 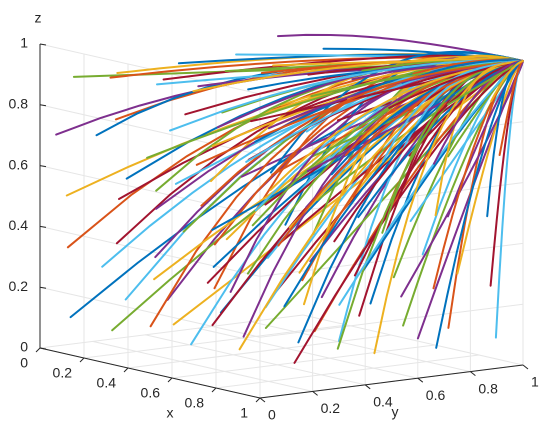 I want to click on y-tick-label: 0.4, so click(x=383, y=402).